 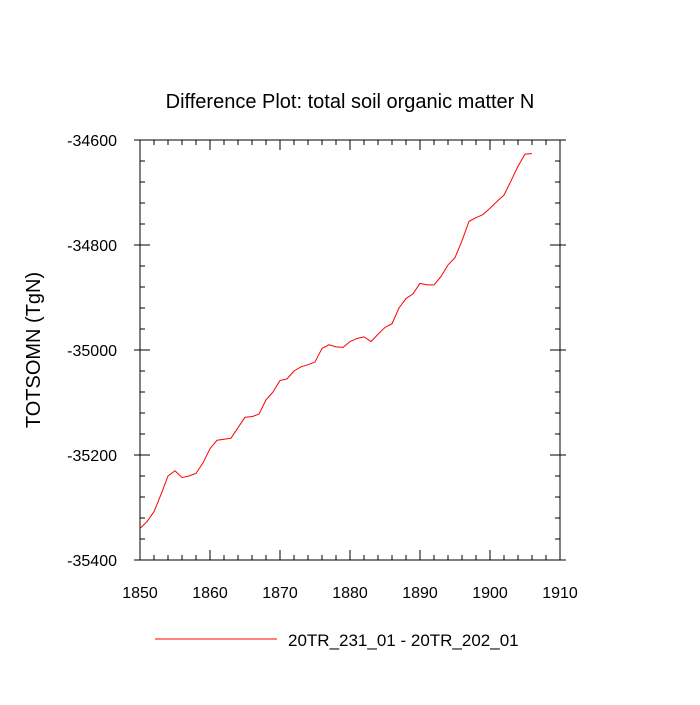 I want to click on x-tick-label: 1900, so click(x=490, y=593).